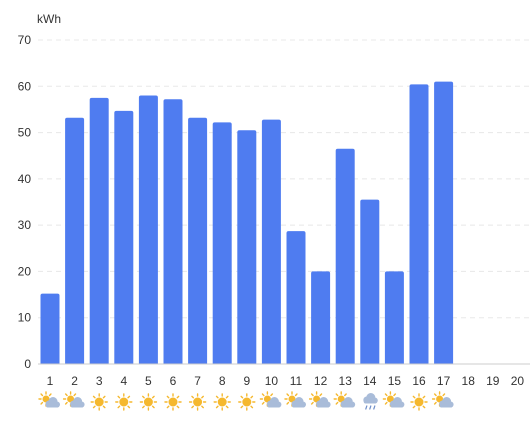  What do you see at coordinates (148, 381) in the screenshot?
I see `x-tick-label: 5` at bounding box center [148, 381].